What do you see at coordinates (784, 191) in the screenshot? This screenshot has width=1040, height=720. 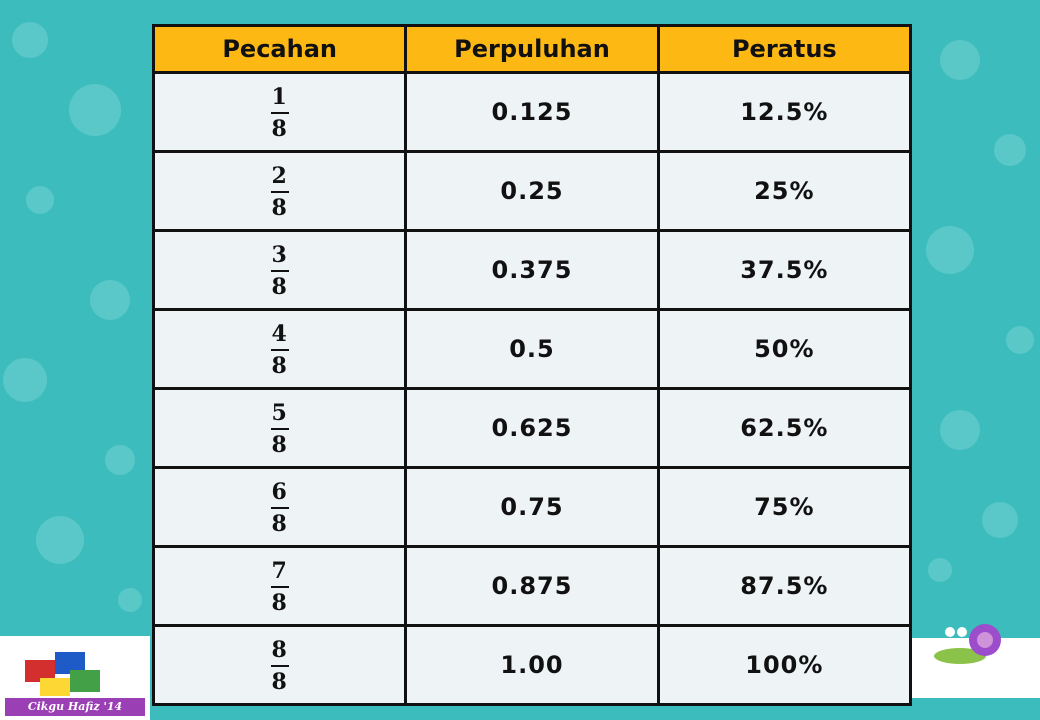 I see `percent-cell: 25%` at bounding box center [784, 191].